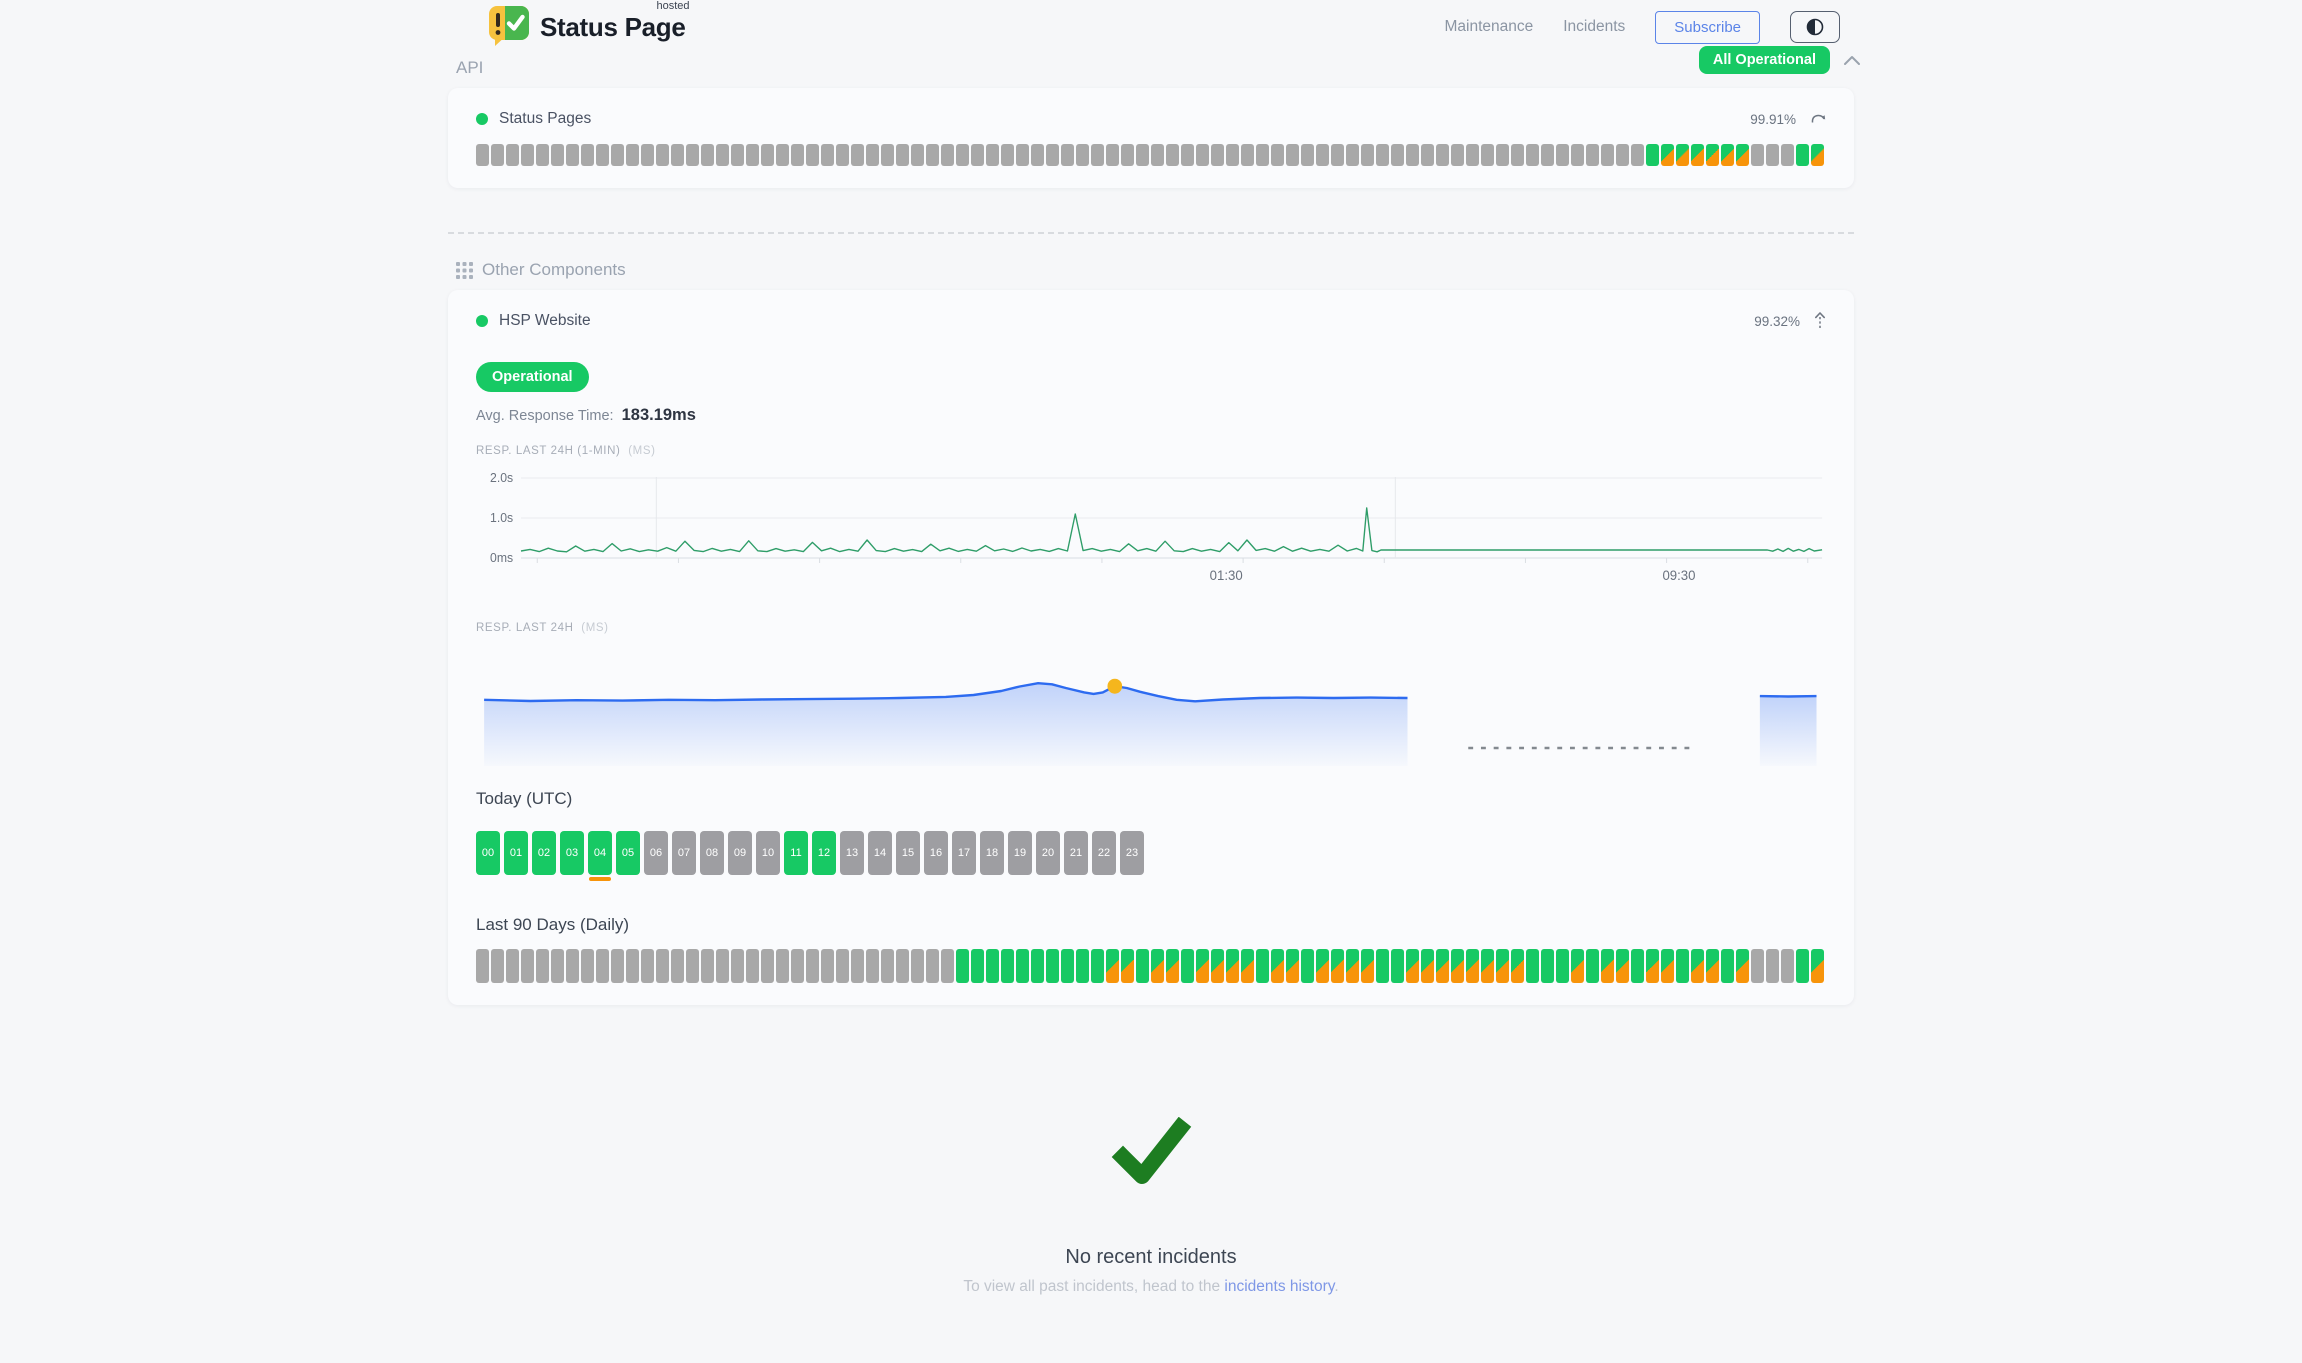 The width and height of the screenshot is (2302, 1363). Describe the element at coordinates (852, 853) in the screenshot. I see `hour-block-13: 13` at that location.